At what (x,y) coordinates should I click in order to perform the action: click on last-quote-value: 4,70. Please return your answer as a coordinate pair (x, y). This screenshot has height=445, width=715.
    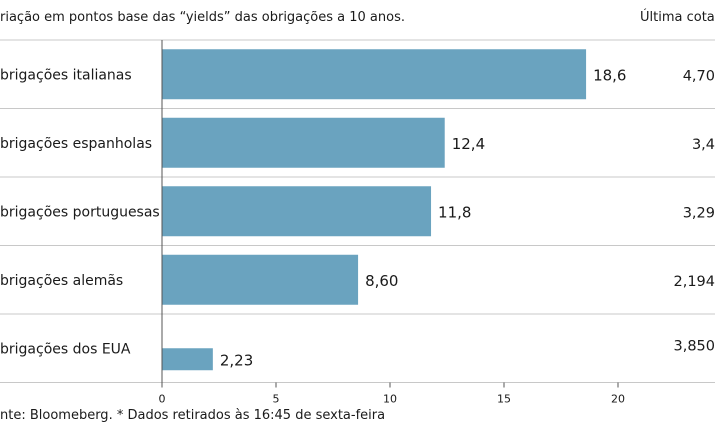
    Looking at the image, I should click on (699, 76).